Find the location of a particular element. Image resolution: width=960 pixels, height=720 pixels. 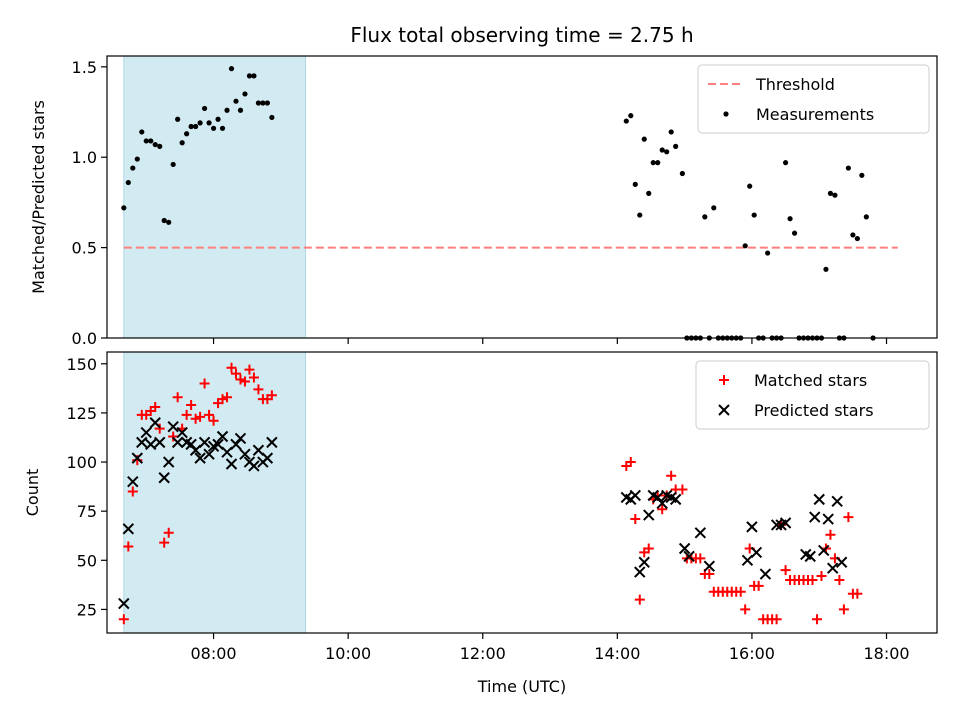

y-tick-label: 150 is located at coordinates (81, 364).